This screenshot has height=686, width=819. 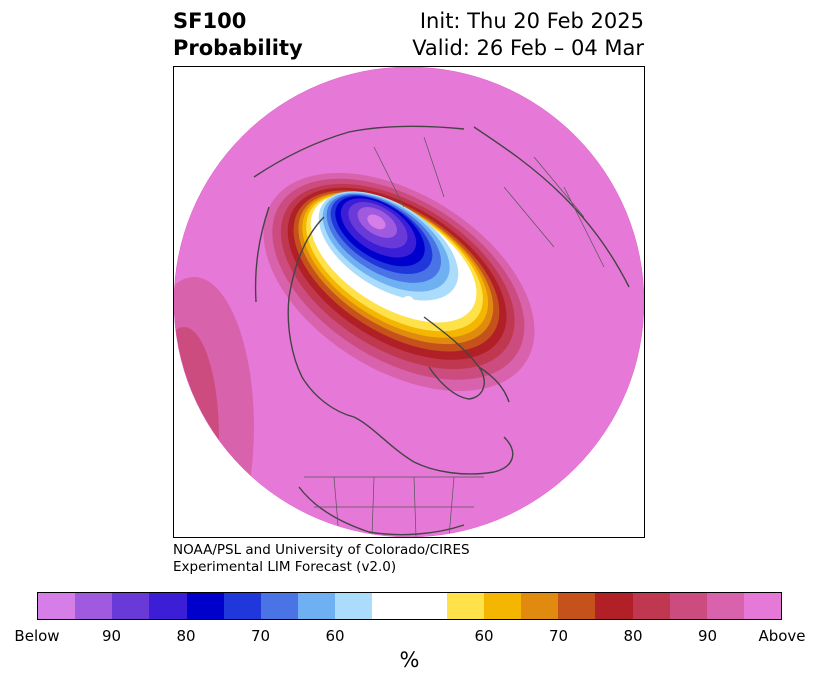 What do you see at coordinates (238, 48) in the screenshot?
I see `probability-title: Probability` at bounding box center [238, 48].